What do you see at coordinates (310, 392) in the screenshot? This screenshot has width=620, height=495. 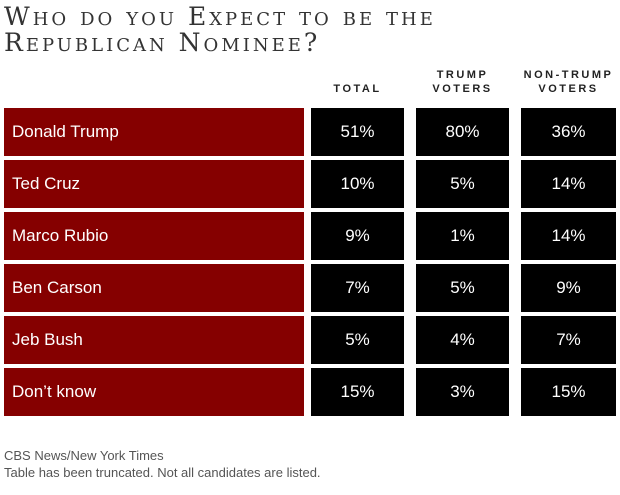 I see `table-row: Don’t know 15% 3% 15%` at bounding box center [310, 392].